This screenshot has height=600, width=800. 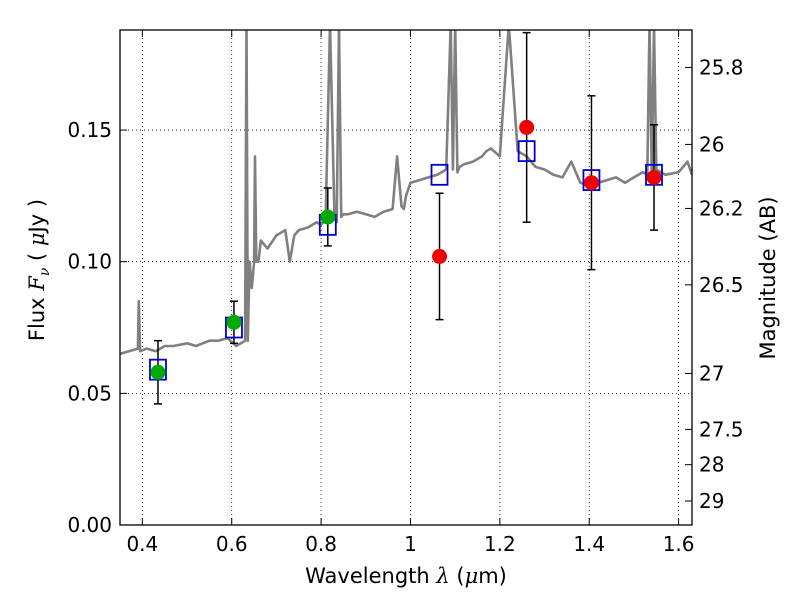 I want to click on y-tick-label: 0.00, so click(x=89, y=525).